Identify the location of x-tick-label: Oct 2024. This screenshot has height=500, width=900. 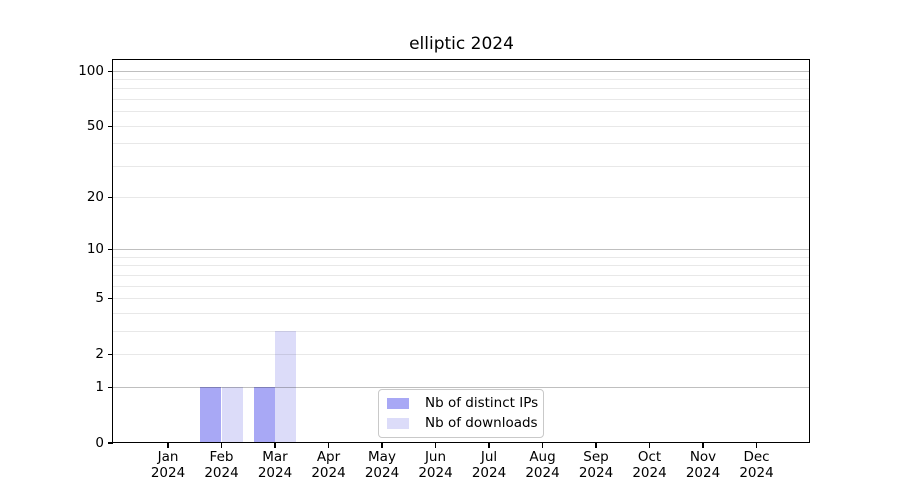
(649, 465).